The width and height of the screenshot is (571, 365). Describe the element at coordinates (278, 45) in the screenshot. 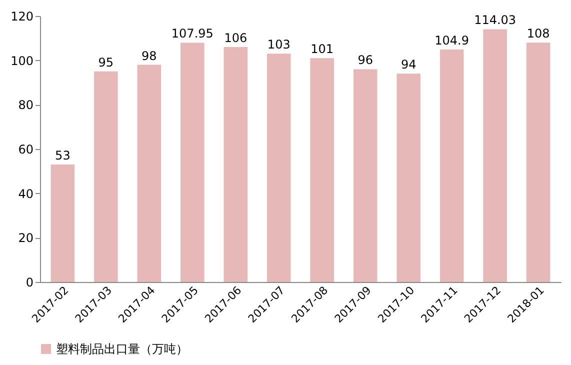

I see `data-label: 103` at that location.